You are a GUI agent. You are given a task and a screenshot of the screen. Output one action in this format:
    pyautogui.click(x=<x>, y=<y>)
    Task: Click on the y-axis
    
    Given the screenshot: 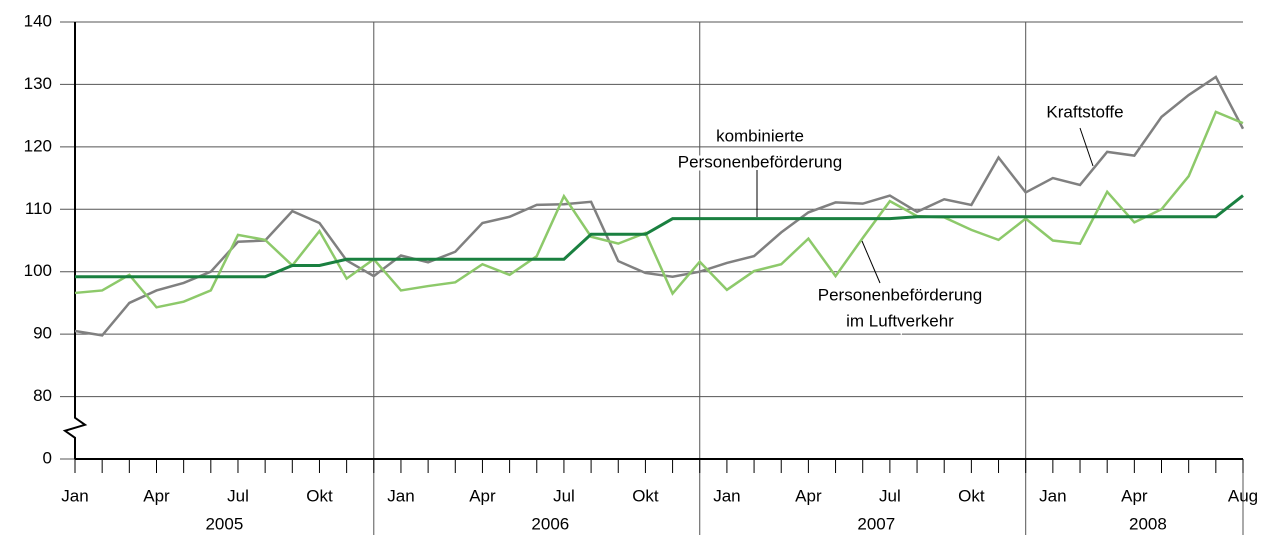 What is the action you would take?
    pyautogui.click(x=75, y=240)
    